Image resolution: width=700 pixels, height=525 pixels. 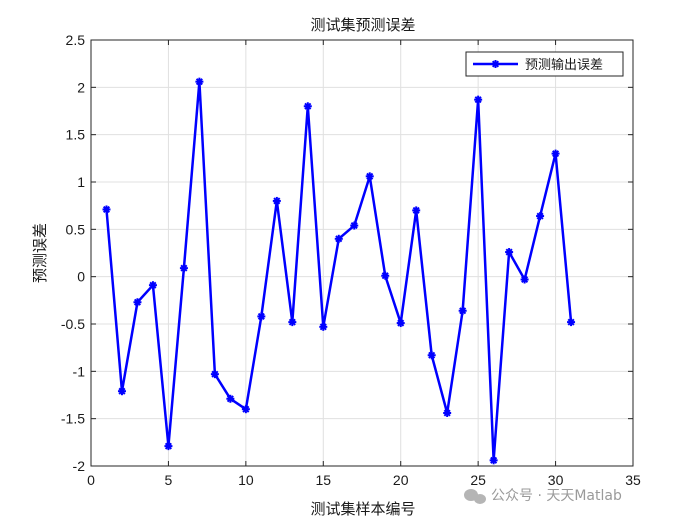 I want to click on watermark-text: 公众号 · 天天Matlab, so click(x=556, y=496).